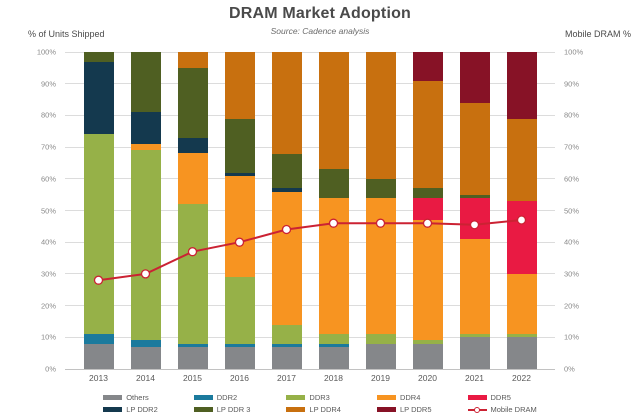 This screenshot has width=640, height=420. What do you see at coordinates (572, 210) in the screenshot?
I see `right-ytick-50%: 50%` at bounding box center [572, 210].